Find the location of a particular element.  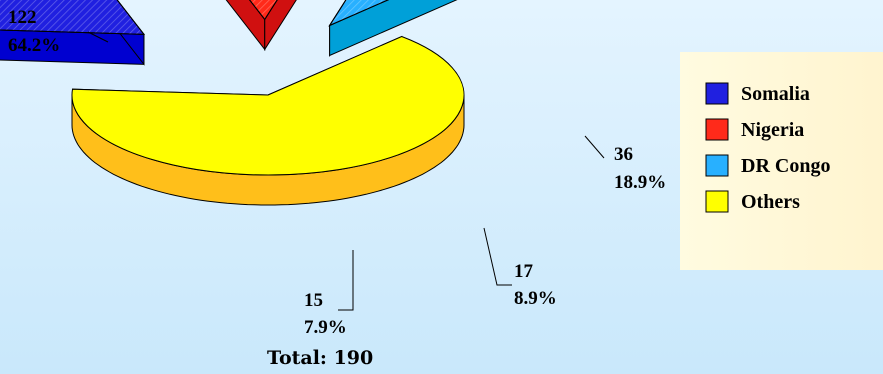

legend-label-somalia: Somalia is located at coordinates (775, 94).